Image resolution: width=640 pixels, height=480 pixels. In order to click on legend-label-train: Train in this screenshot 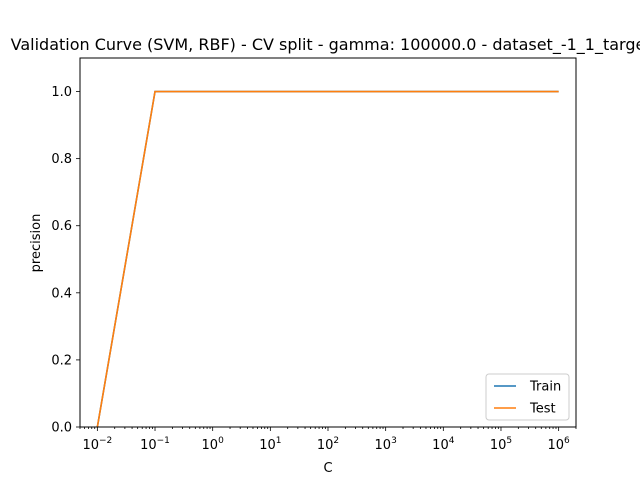, I will do `click(545, 387)`.